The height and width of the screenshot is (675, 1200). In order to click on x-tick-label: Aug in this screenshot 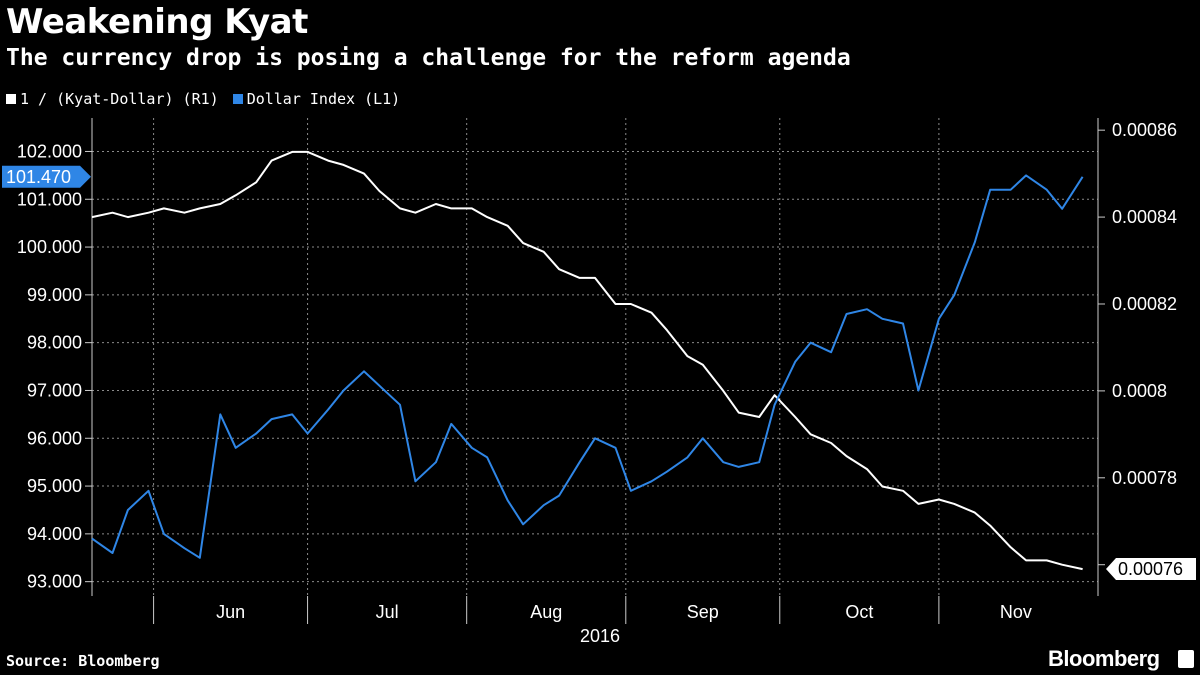, I will do `click(546, 612)`.